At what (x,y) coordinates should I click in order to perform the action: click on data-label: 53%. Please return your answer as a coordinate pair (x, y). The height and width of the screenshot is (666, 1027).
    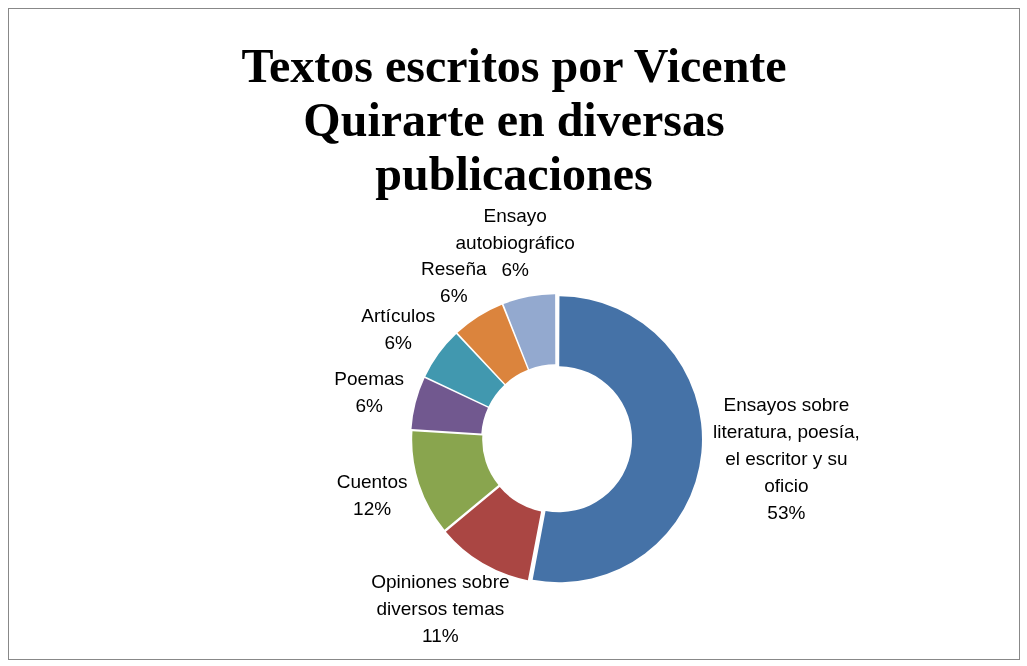
    Looking at the image, I should click on (786, 513).